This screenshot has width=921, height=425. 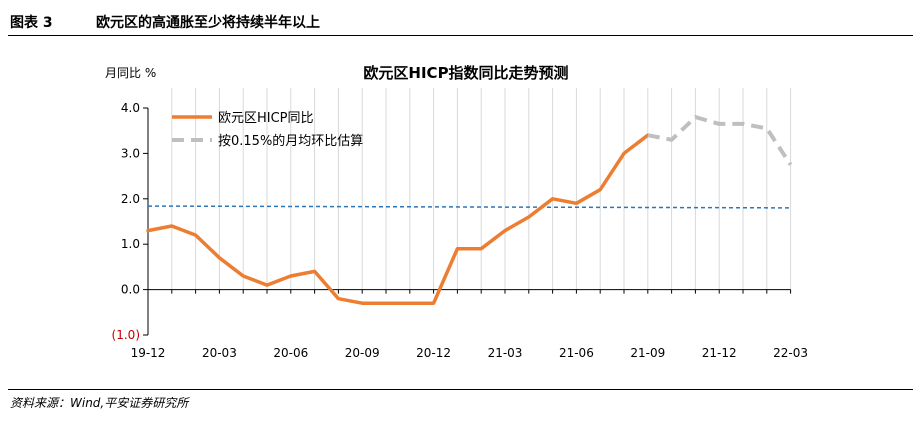 I want to click on forecast-series-line, so click(x=720, y=140).